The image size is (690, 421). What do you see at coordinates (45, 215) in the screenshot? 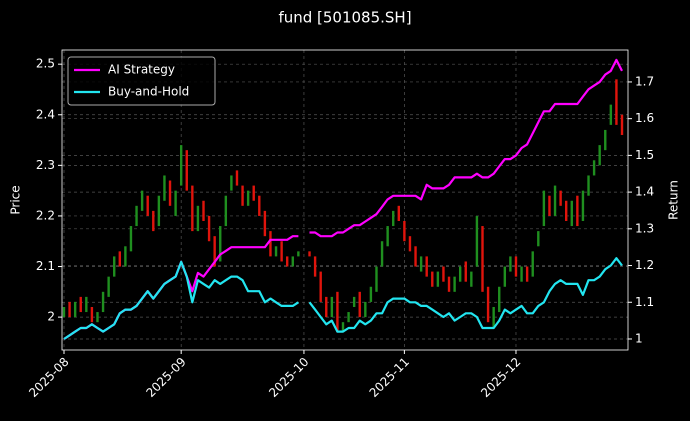
I see `y-tick-label: 2.2` at bounding box center [45, 215].